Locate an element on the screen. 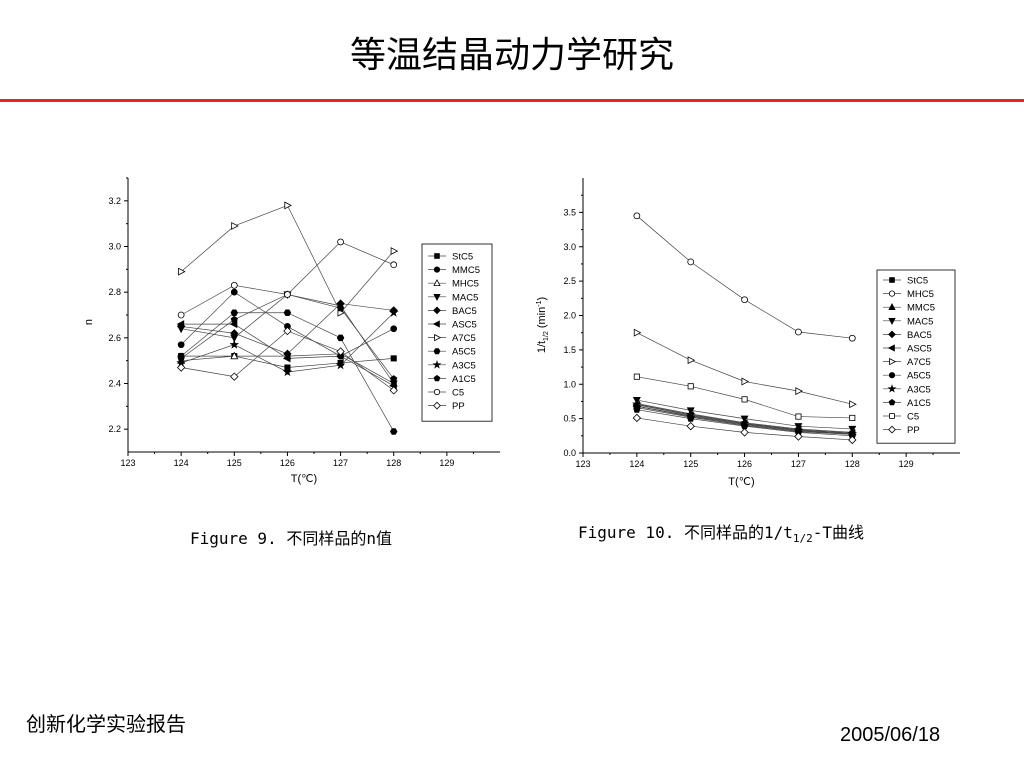 Image resolution: width=1024 pixels, height=768 pixels. legend-label: A1C5 is located at coordinates (919, 403).